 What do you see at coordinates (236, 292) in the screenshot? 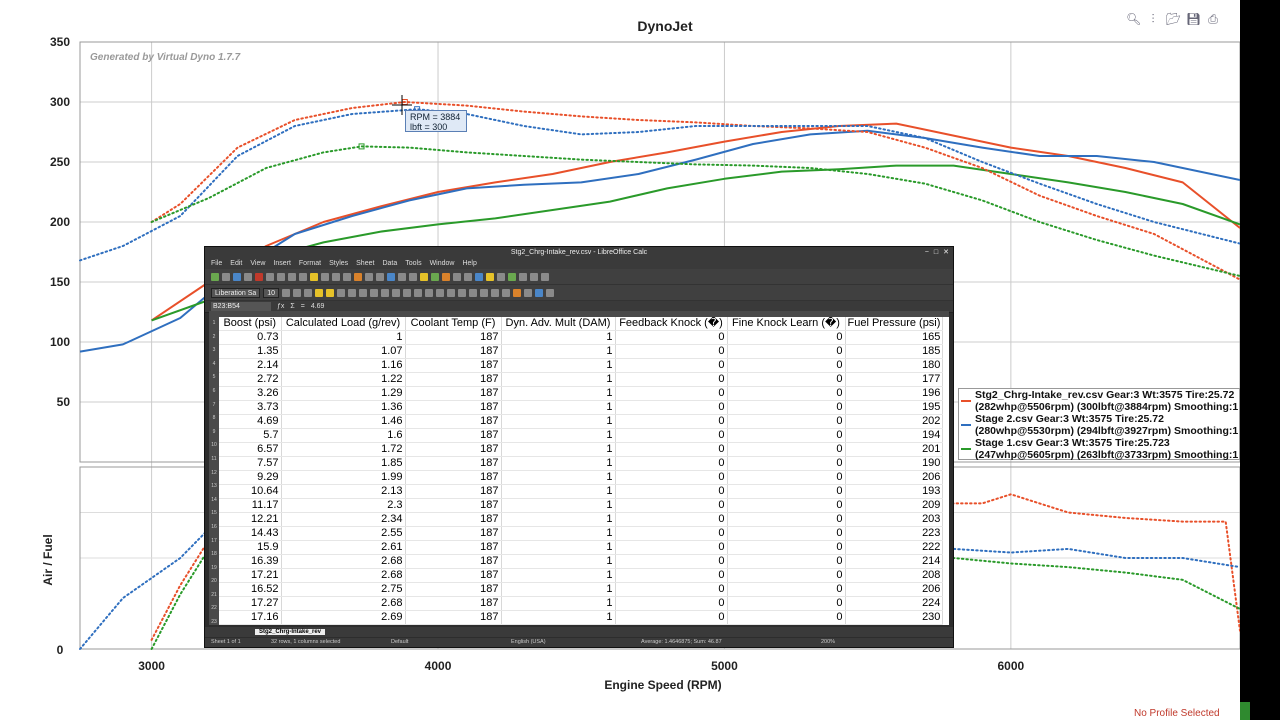
I see `font-name-box: Liberation Sa` at bounding box center [236, 292].